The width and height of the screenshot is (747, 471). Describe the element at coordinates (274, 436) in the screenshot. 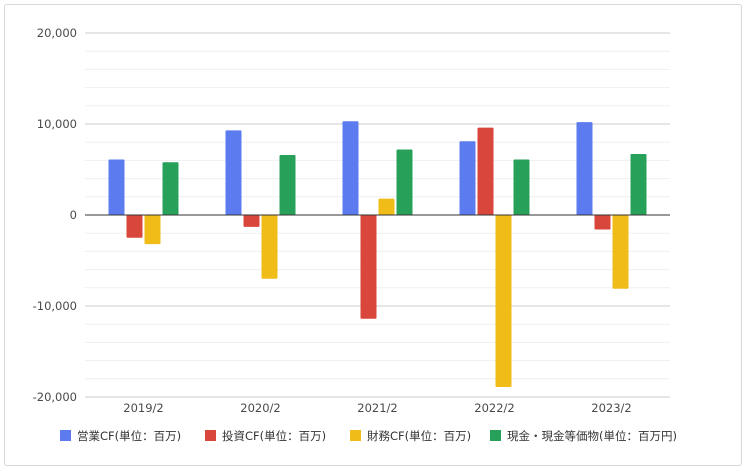

I see `legend-label: 投資CF(単位：百万)` at that location.